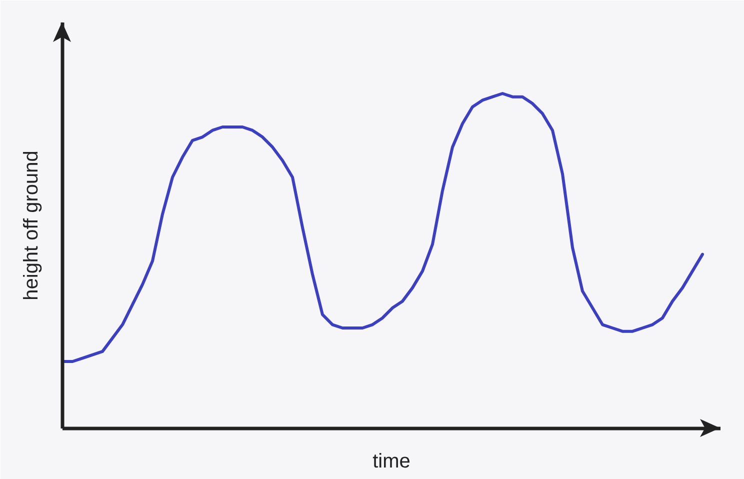 This screenshot has width=744, height=479. What do you see at coordinates (31, 225) in the screenshot?
I see `y-axis-title: height off ground` at bounding box center [31, 225].